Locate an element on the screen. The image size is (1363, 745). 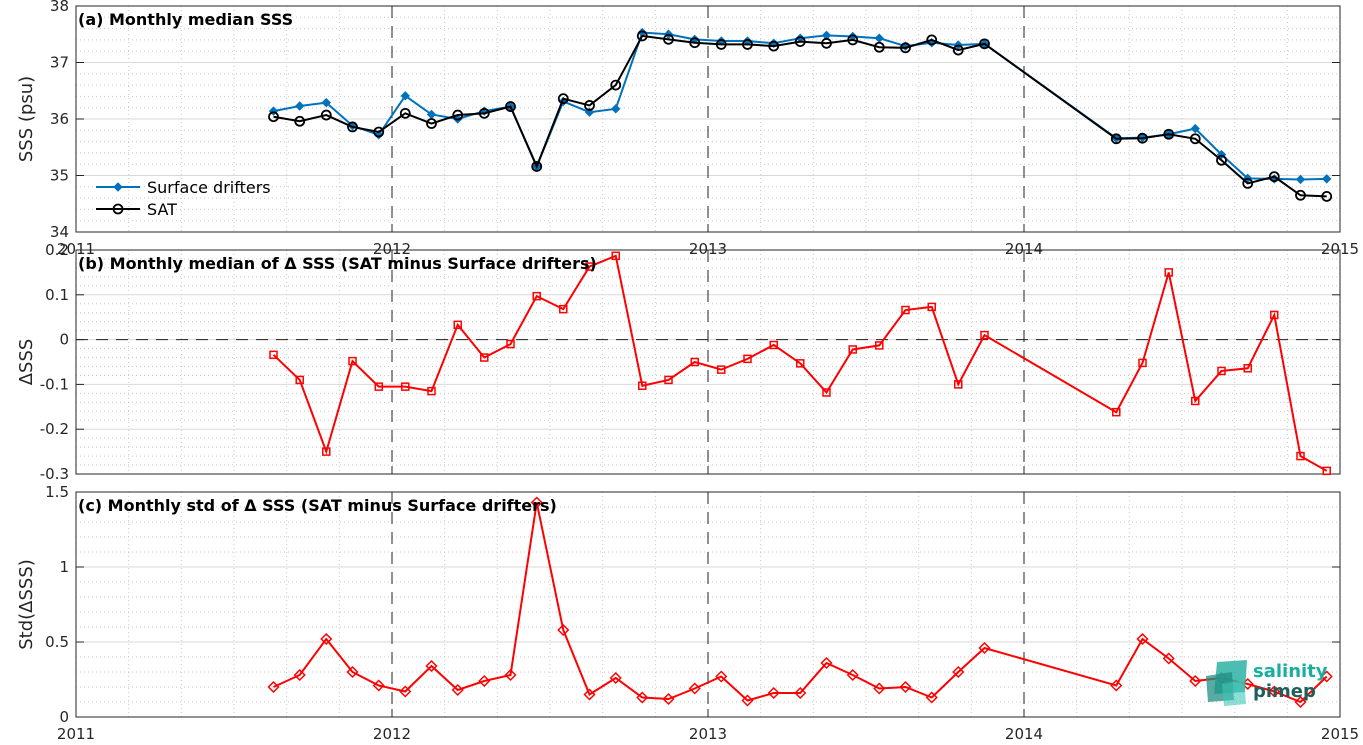
y-tick-label: 38 is located at coordinates (59, 7).